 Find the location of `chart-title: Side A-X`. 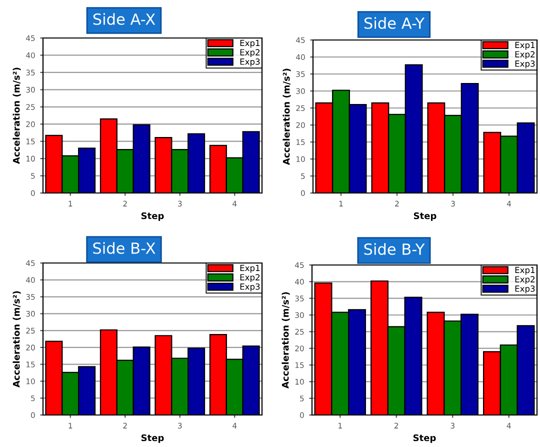

chart-title: Side A-X is located at coordinates (124, 19).